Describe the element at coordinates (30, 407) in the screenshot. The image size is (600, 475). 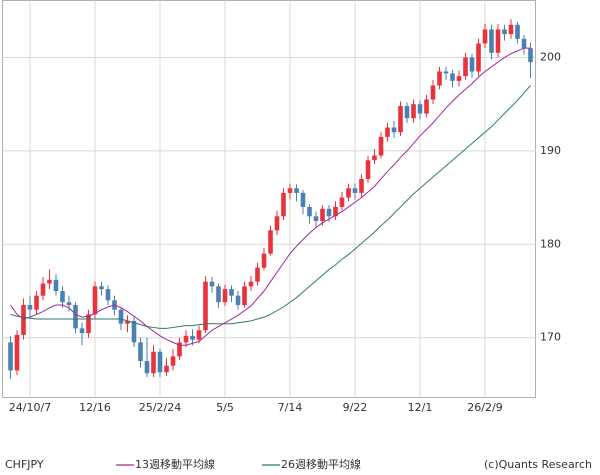
I see `x-tick-label: 24/10/7` at that location.